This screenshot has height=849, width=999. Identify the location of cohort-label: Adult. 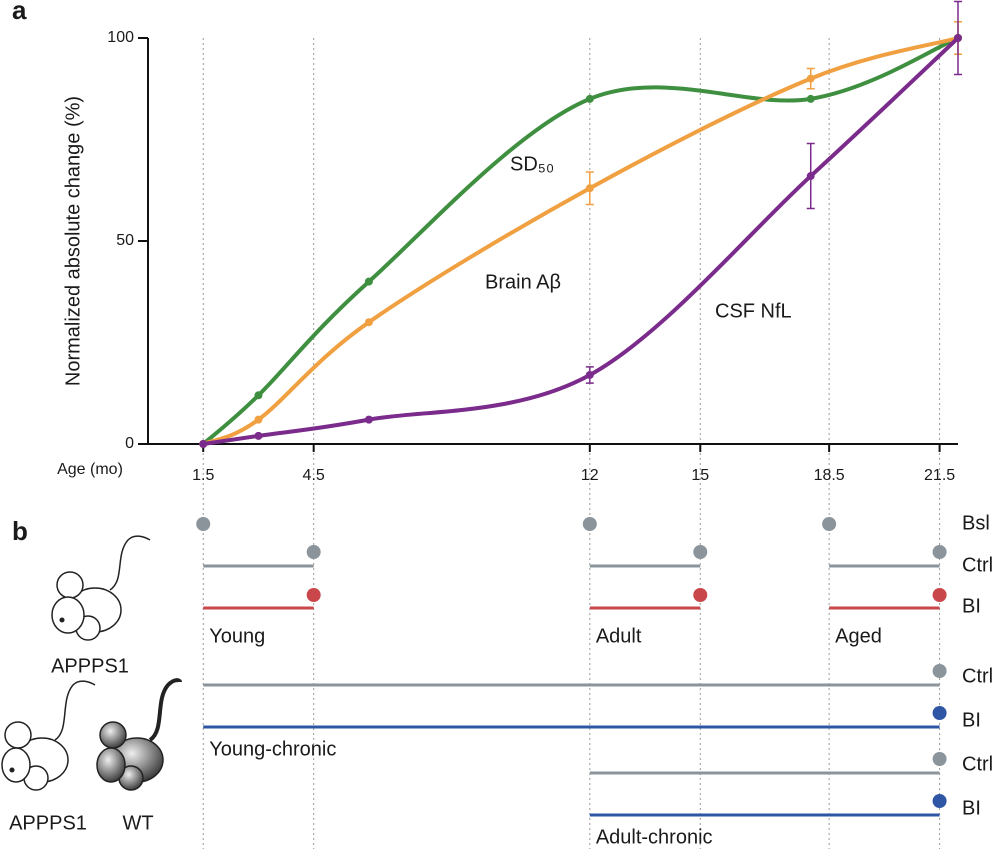
(619, 636).